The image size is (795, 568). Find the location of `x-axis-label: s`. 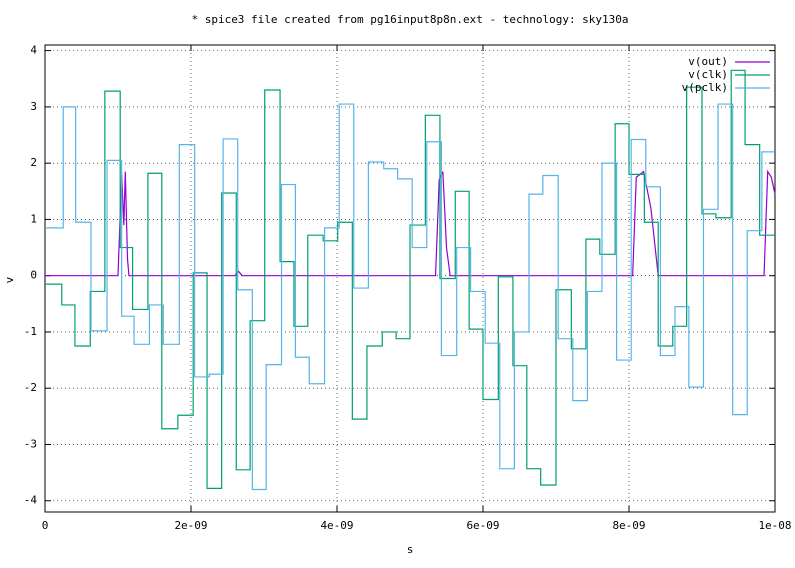

x-axis-label: s is located at coordinates (410, 549).